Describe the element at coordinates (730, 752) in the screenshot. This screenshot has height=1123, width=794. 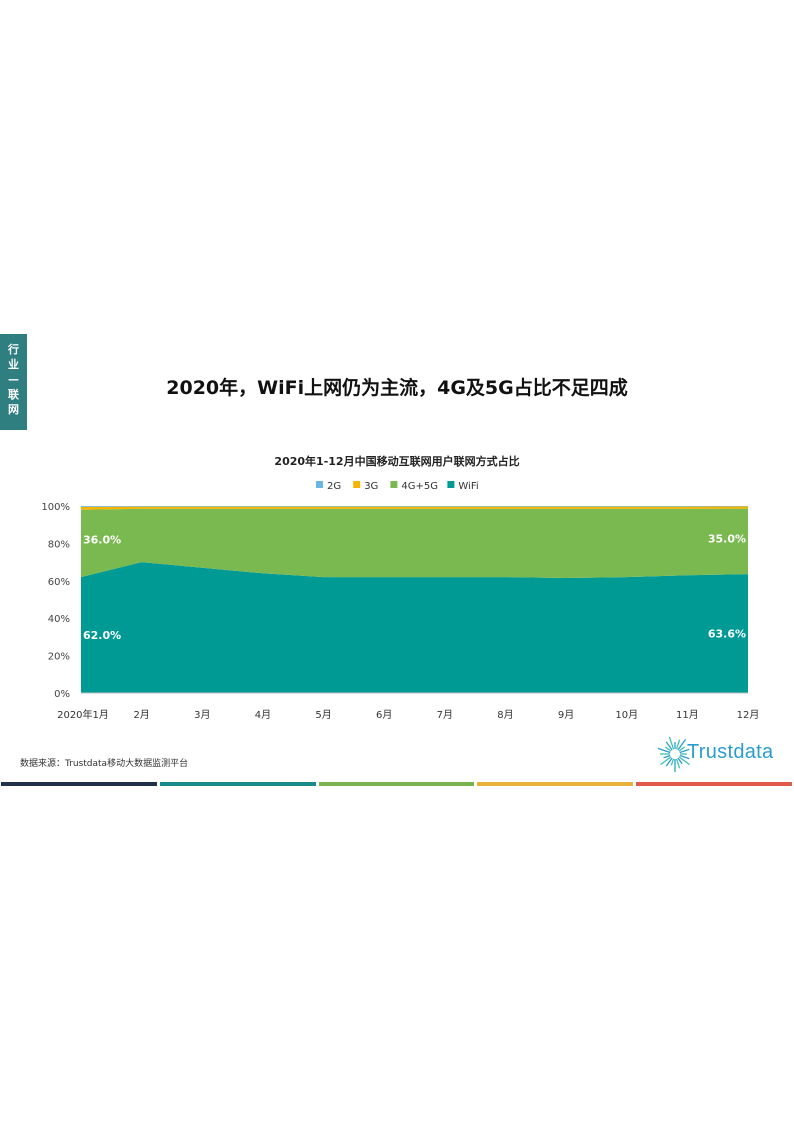
I see `logo-text: Trustdata` at that location.